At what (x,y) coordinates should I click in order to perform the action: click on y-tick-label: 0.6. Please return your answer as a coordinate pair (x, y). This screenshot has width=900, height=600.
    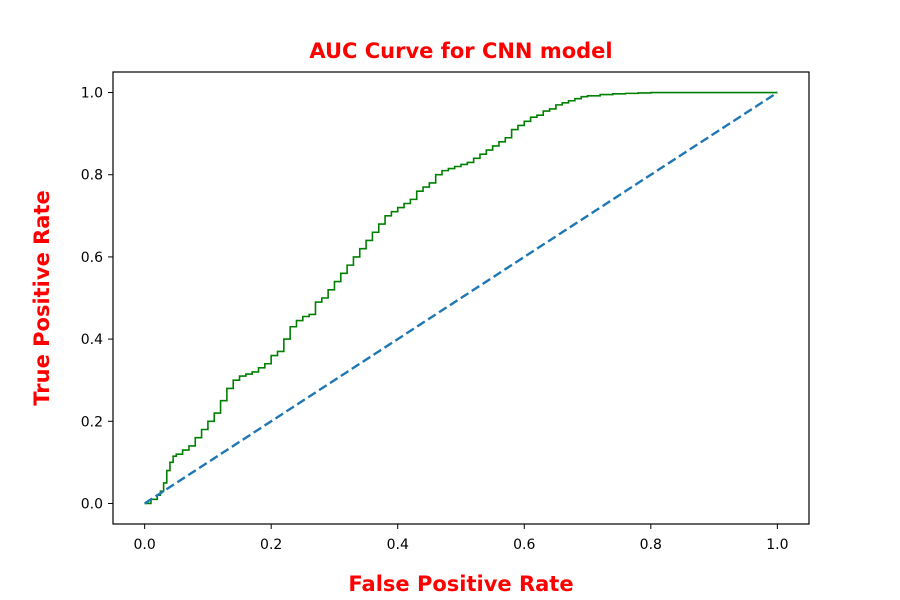
    Looking at the image, I should click on (92, 258).